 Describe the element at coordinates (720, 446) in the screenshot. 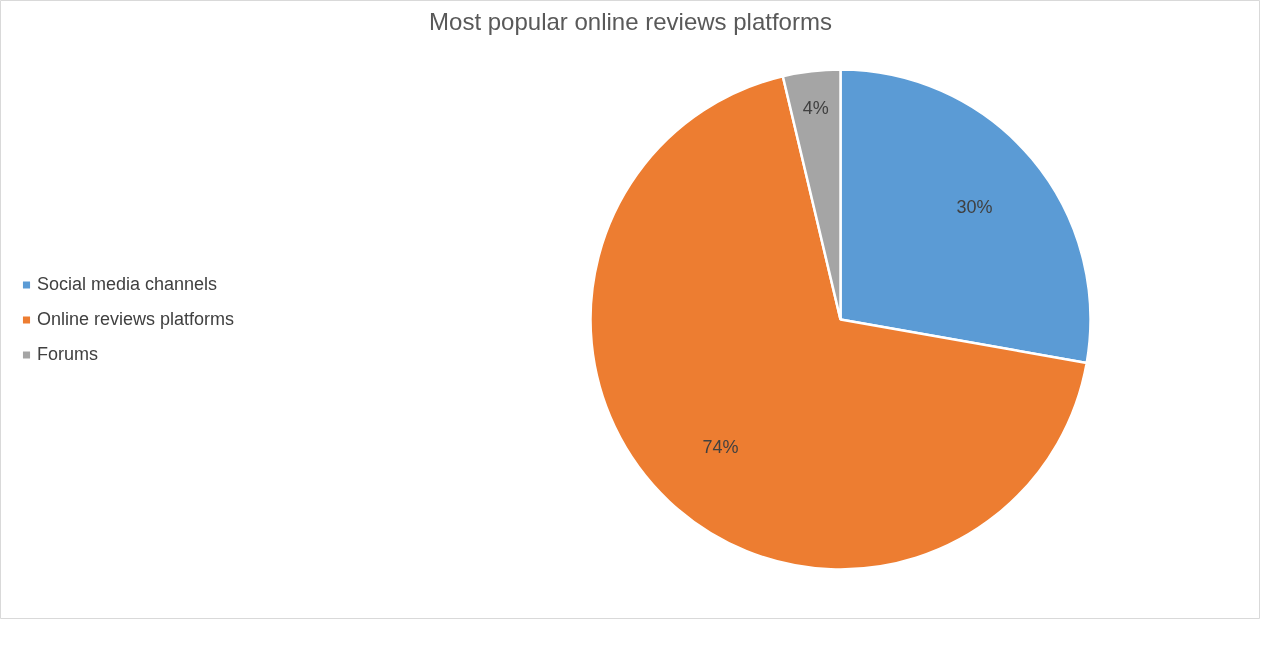

I see `data-label: 74%` at that location.